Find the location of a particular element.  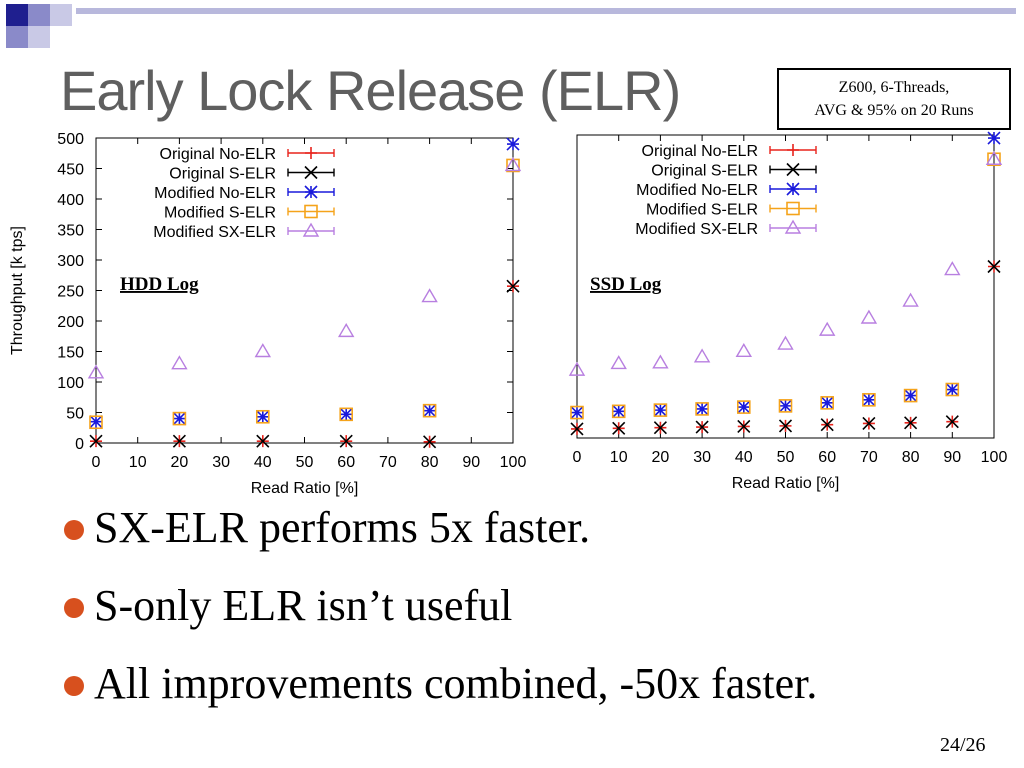

y-tick-label: 250 is located at coordinates (70, 292).